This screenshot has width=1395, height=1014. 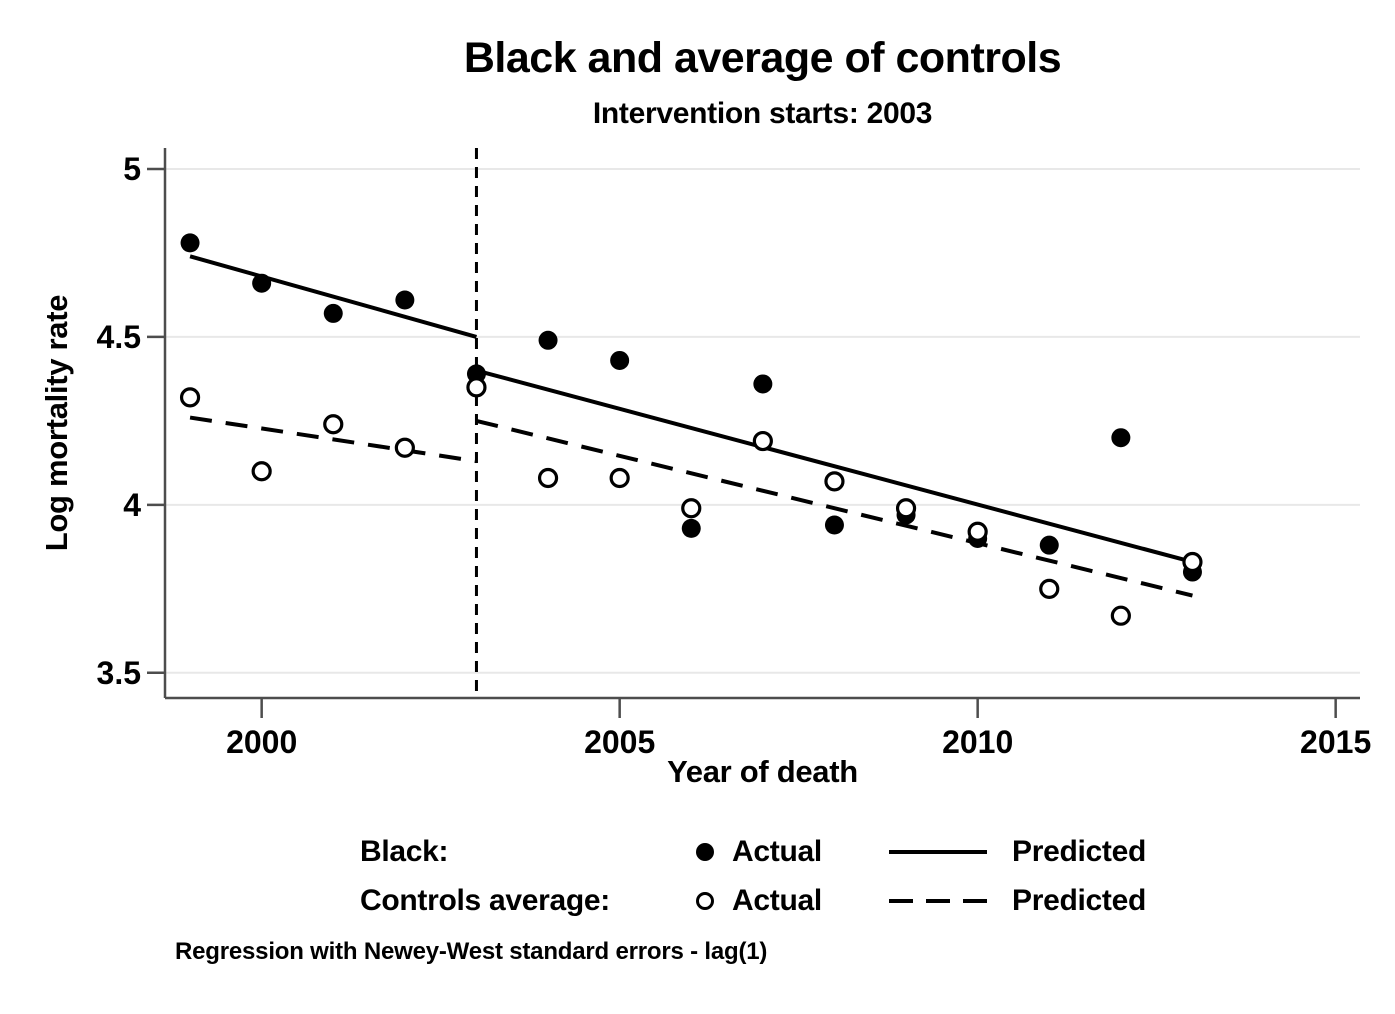 I want to click on y-axis-title: Log mortality rate, so click(x=56, y=423).